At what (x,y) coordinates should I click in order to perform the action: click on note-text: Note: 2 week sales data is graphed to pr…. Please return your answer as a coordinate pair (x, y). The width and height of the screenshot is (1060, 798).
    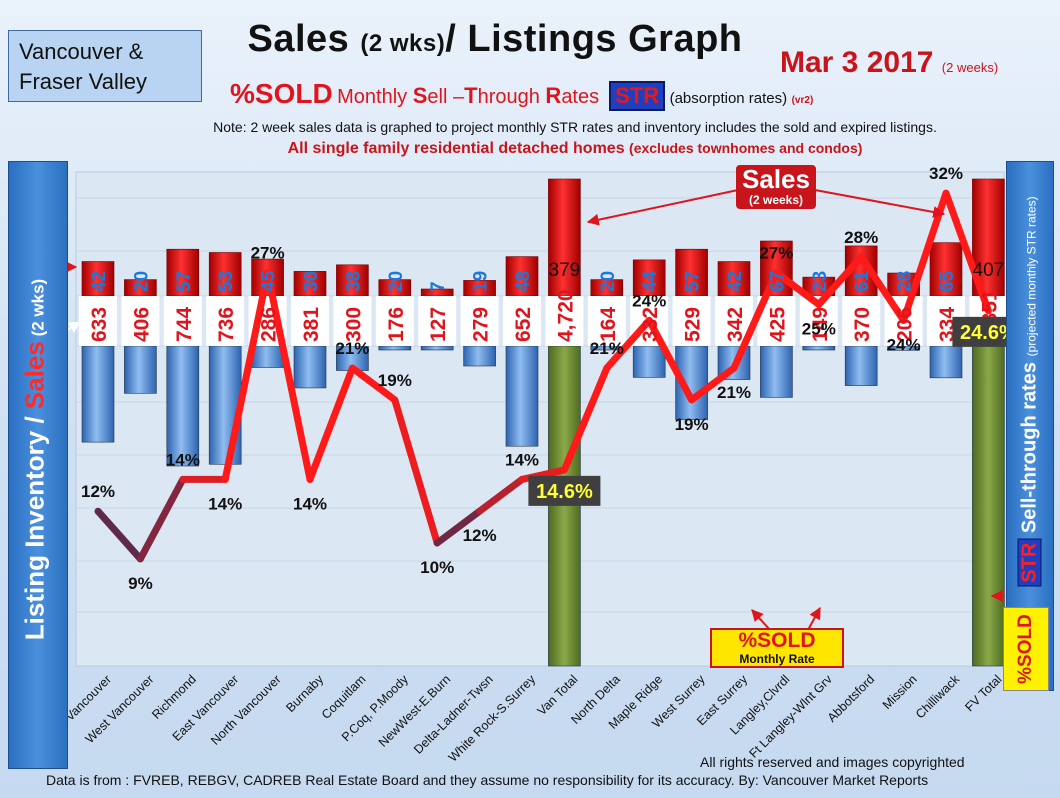
    Looking at the image, I should click on (575, 127).